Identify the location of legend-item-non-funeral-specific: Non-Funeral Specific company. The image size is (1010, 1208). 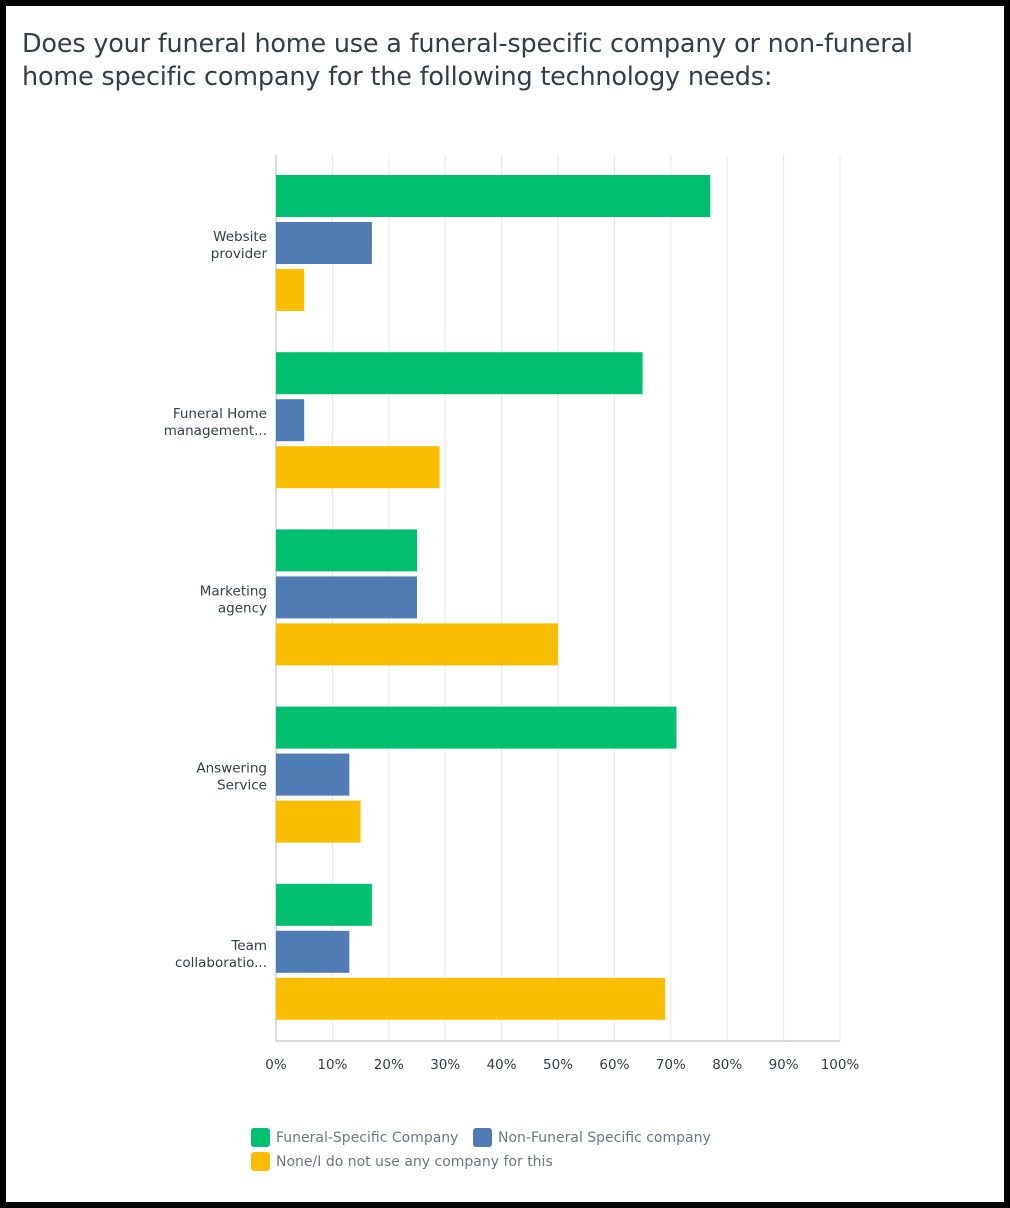
(592, 1137).